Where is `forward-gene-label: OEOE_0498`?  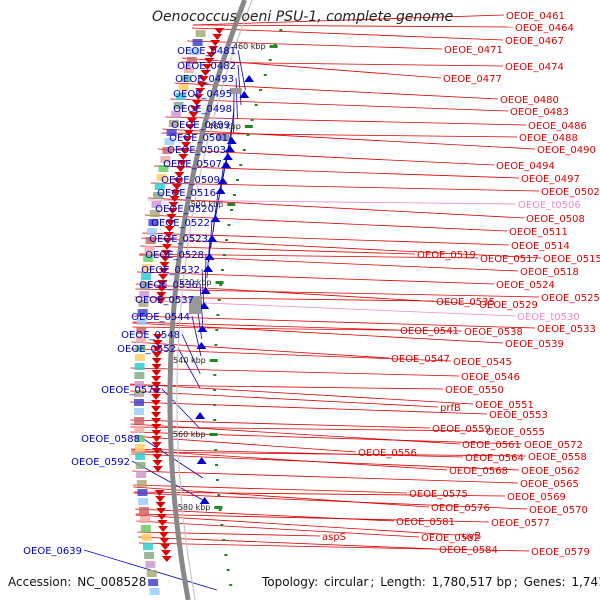
forward-gene-label: OEOE_0498 is located at coordinates (202, 109).